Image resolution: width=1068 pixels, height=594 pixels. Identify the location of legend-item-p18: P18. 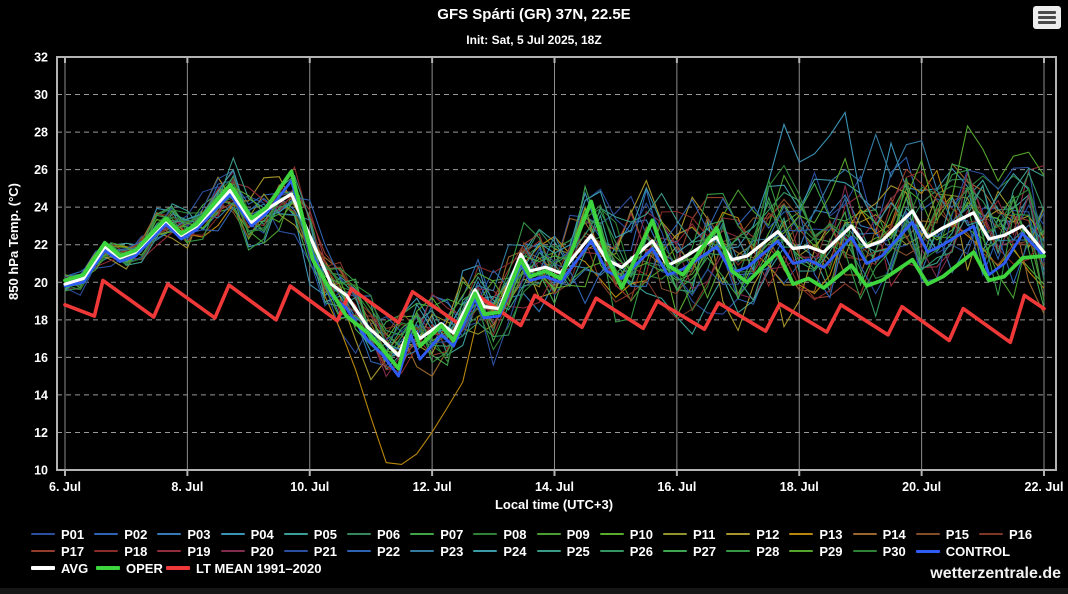
(120, 551).